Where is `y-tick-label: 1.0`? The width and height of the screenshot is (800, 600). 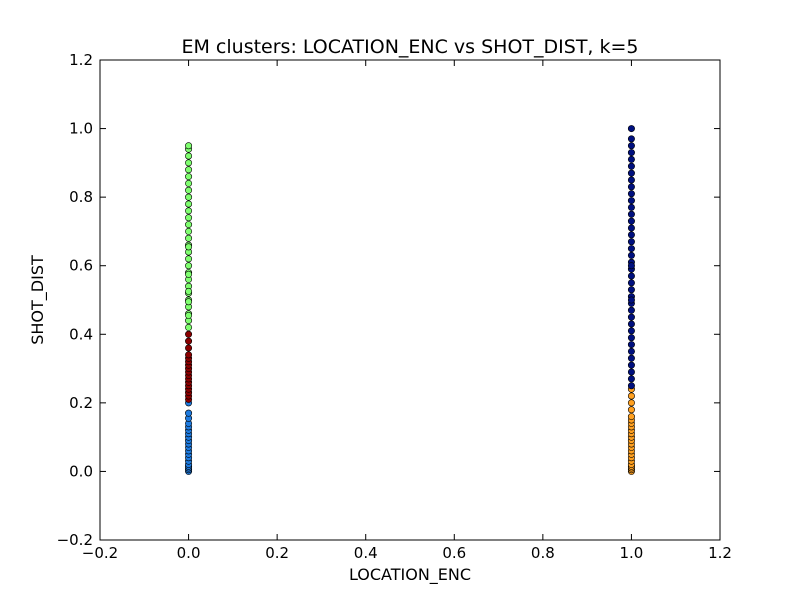 y-tick-label: 1.0 is located at coordinates (81, 129).